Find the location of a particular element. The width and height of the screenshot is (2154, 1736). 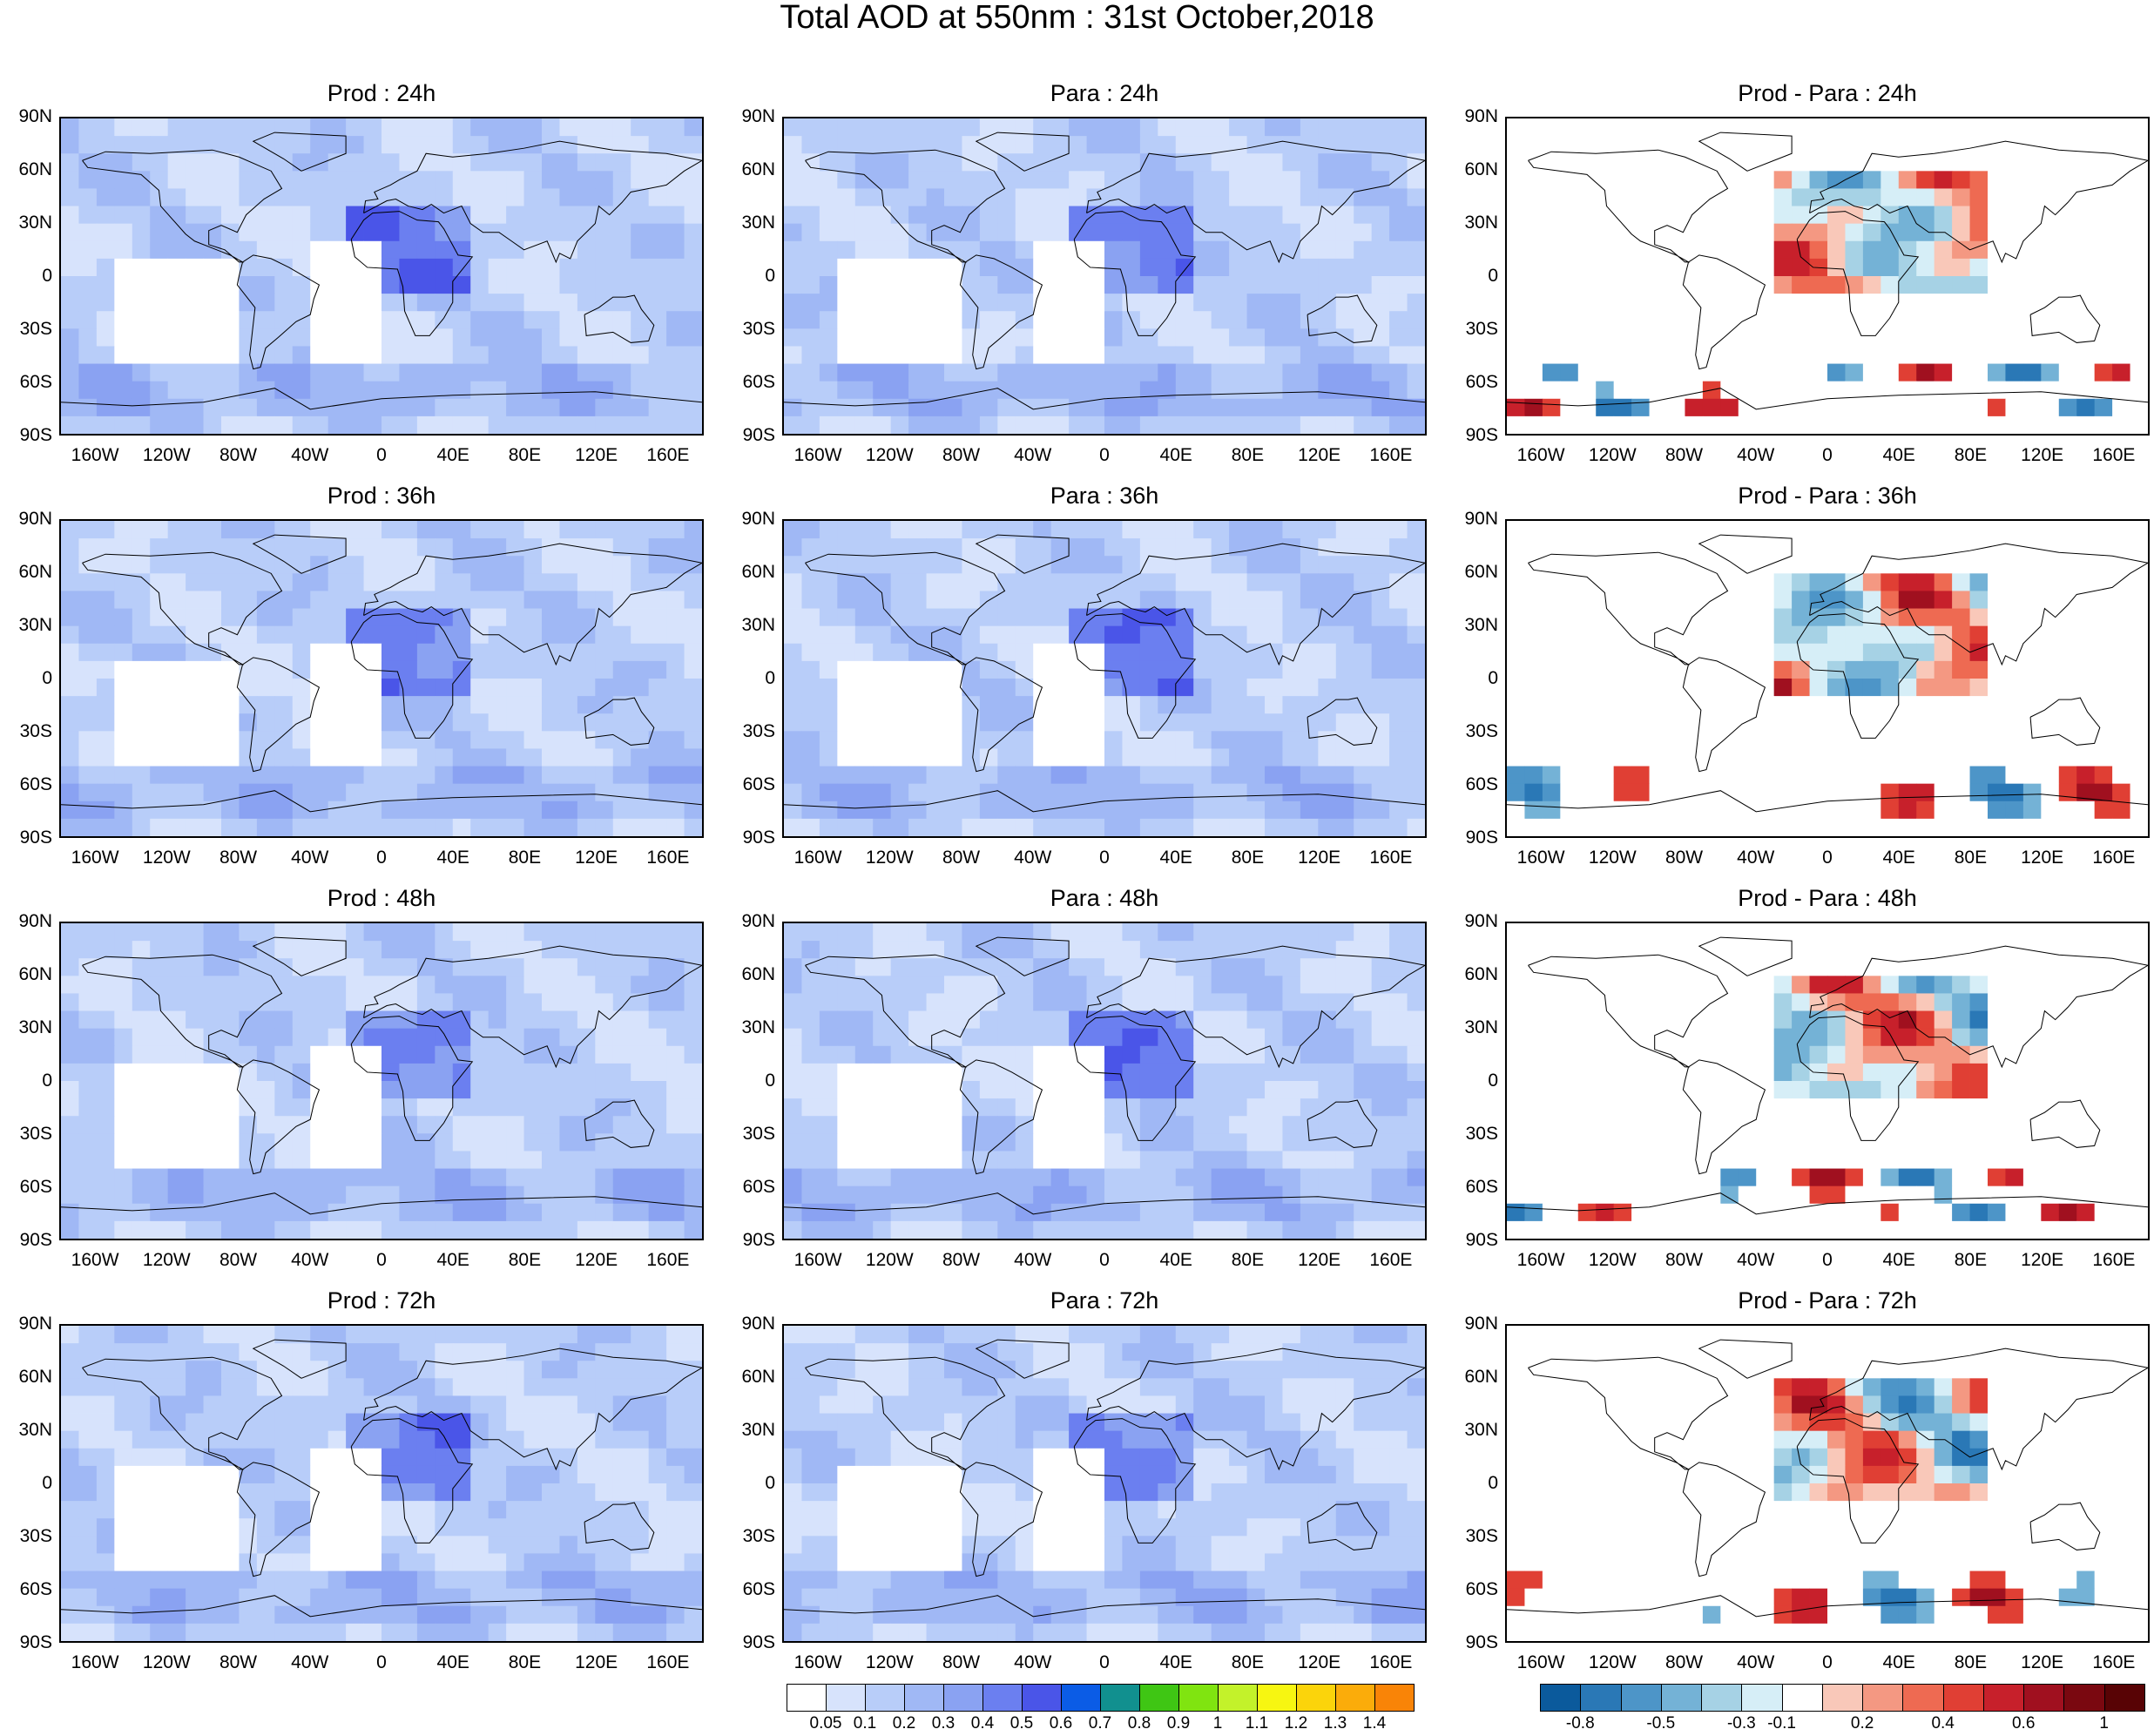

diff-colorbar-label: 0.4 is located at coordinates (1943, 1723).